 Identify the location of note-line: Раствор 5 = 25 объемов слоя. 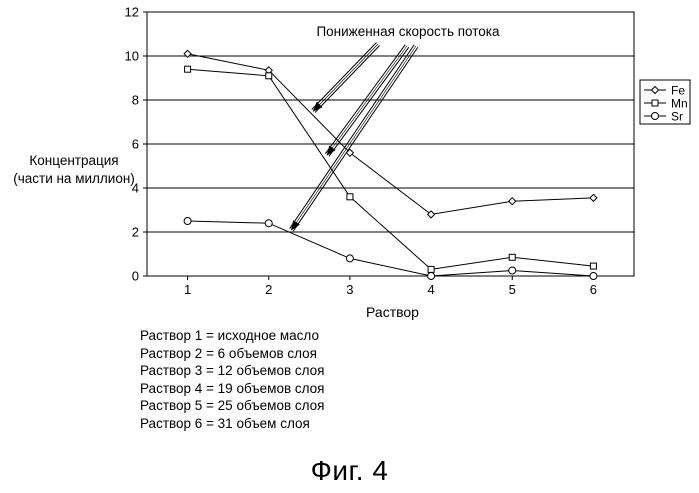
(232, 406).